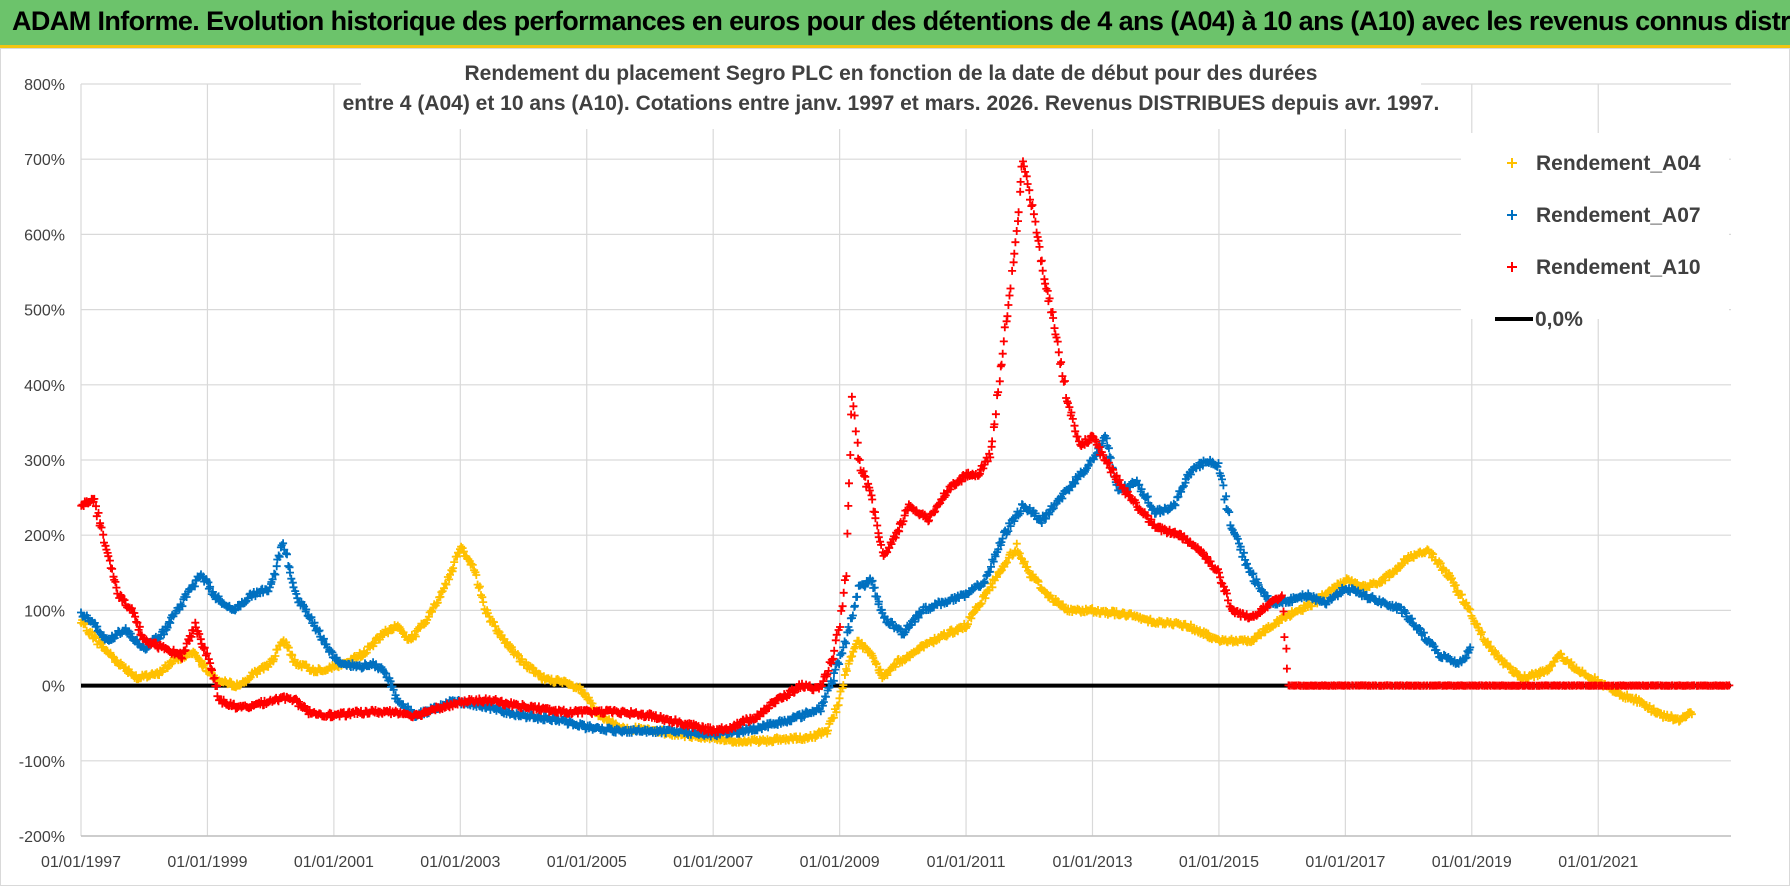  Describe the element at coordinates (53, 687) in the screenshot. I see `y-tick-label: 0%` at that location.